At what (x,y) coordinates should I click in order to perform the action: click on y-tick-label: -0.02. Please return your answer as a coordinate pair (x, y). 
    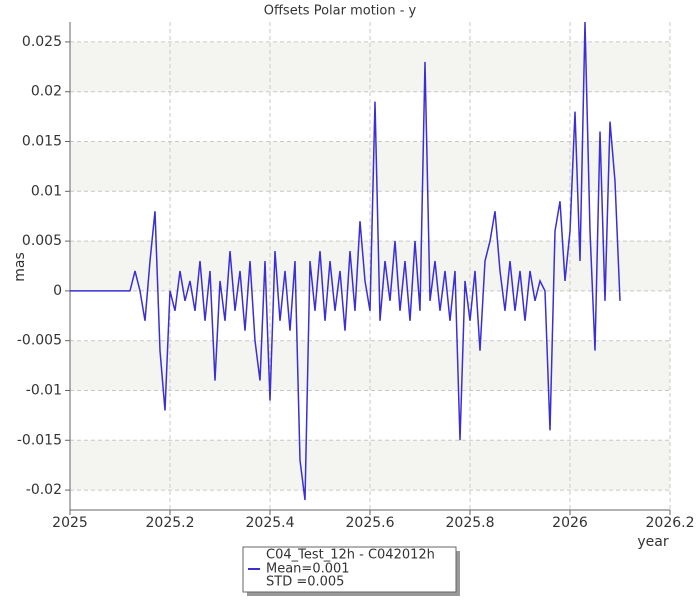
    Looking at the image, I should click on (44, 490).